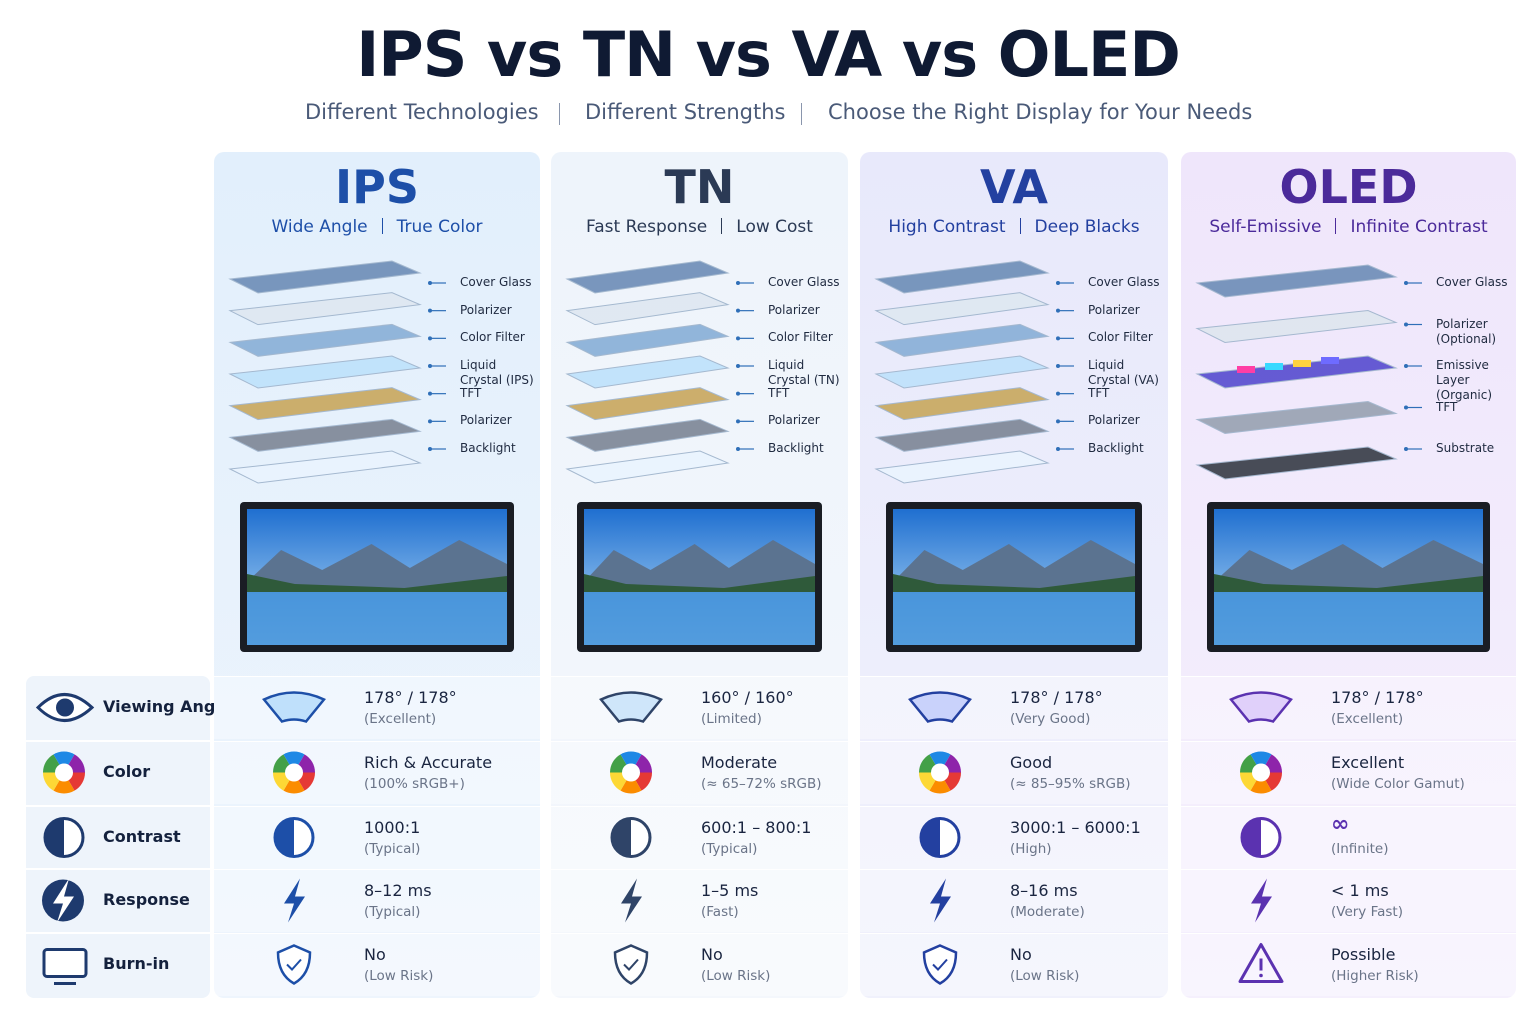 This screenshot has height=1024, width=1536. What do you see at coordinates (1261, 707) in the screenshot?
I see `icon-angle` at bounding box center [1261, 707].